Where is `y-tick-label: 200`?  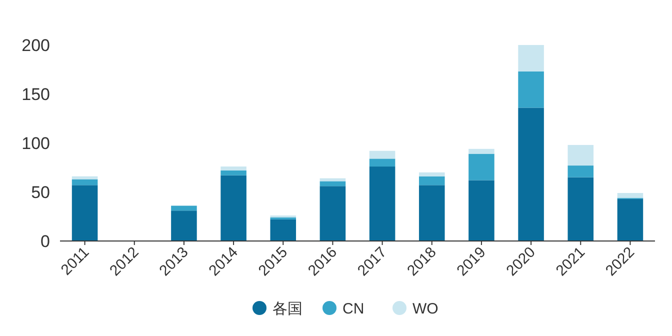 y-tick-label: 200 is located at coordinates (36, 45).